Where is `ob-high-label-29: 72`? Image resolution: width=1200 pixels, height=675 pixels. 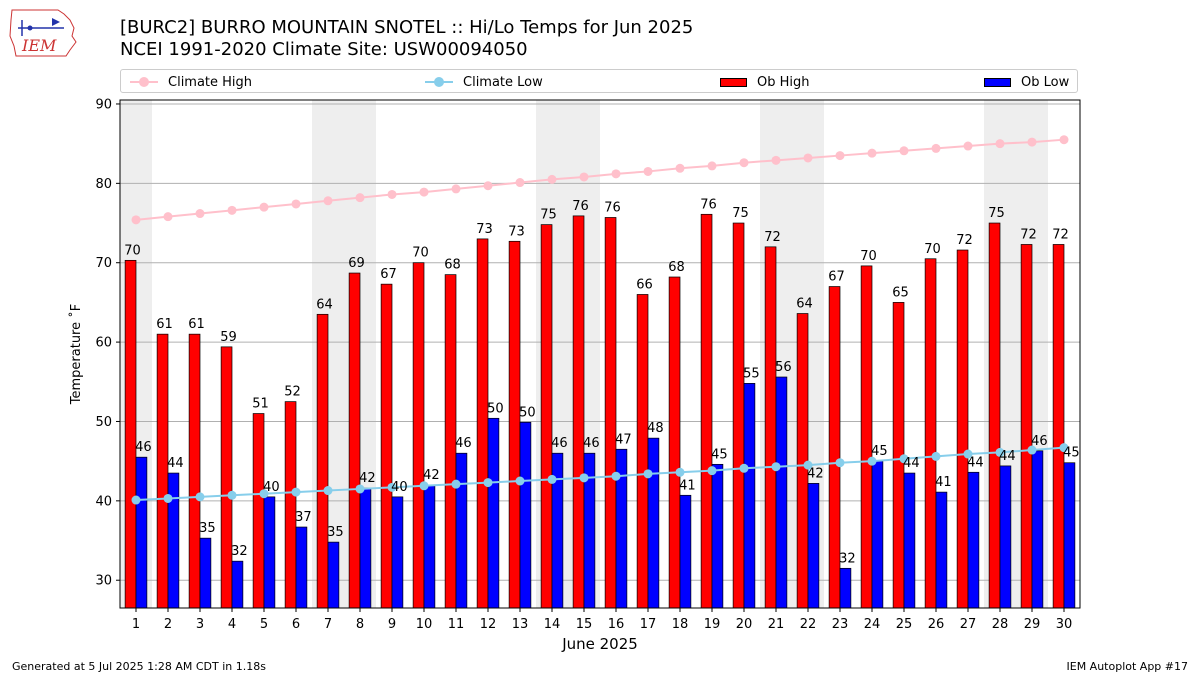 ob-high-label-29: 72 is located at coordinates (1028, 234).